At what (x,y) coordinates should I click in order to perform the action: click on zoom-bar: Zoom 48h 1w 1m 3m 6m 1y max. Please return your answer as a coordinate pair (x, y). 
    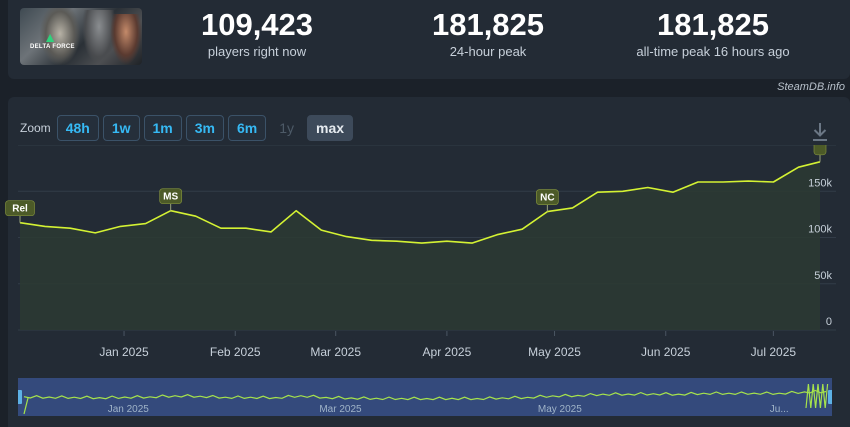
    Looking at the image, I should click on (188, 128).